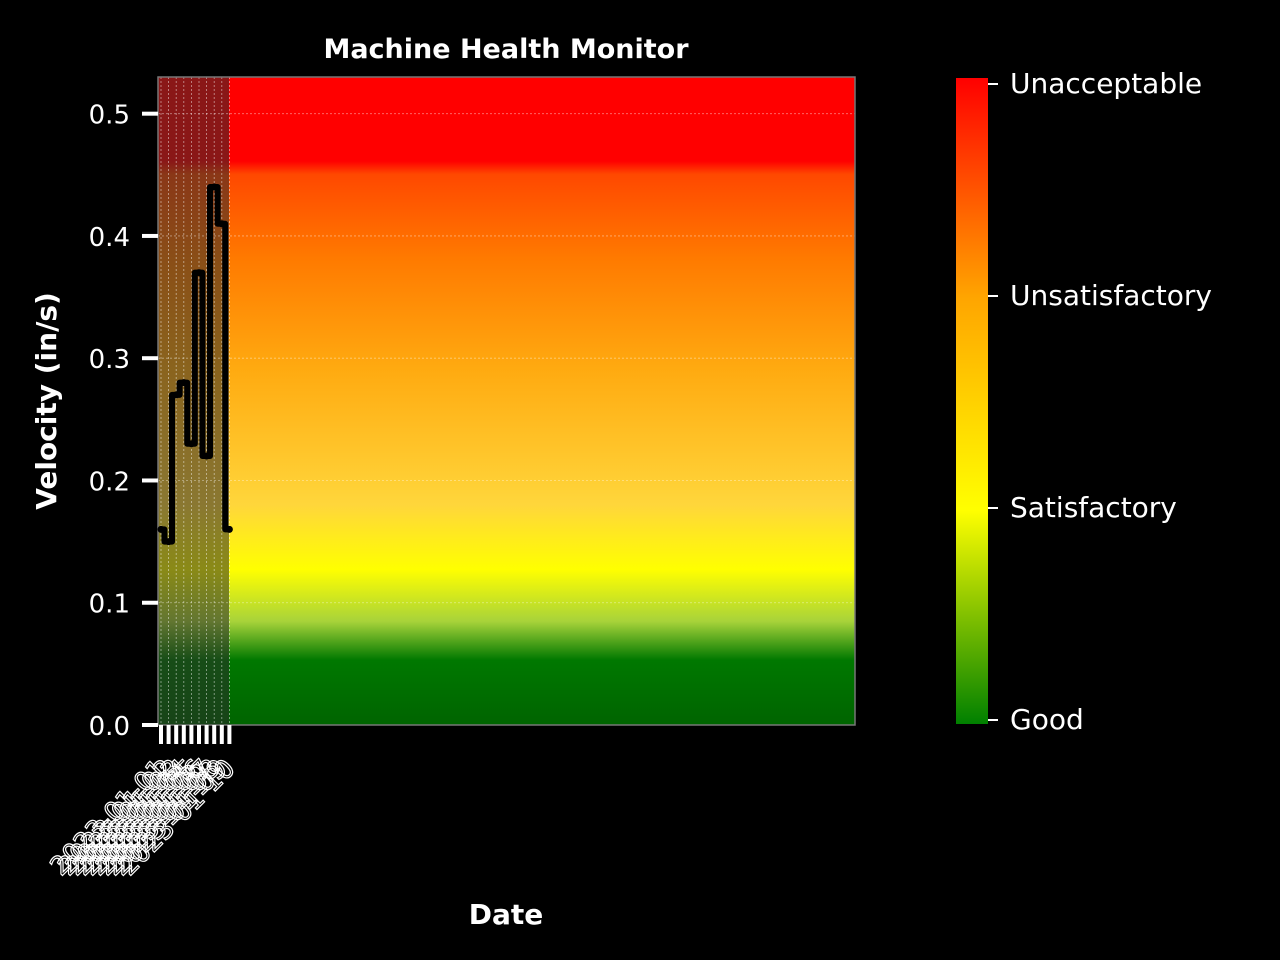 The width and height of the screenshot is (1280, 960). I want to click on chart-title: Machine Health Monitor, so click(506, 49).